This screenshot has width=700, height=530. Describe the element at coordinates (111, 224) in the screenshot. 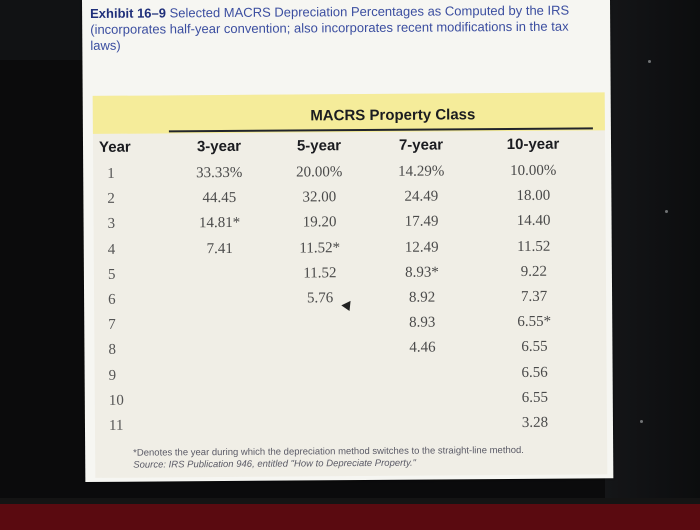

I see `row-year: 3` at that location.